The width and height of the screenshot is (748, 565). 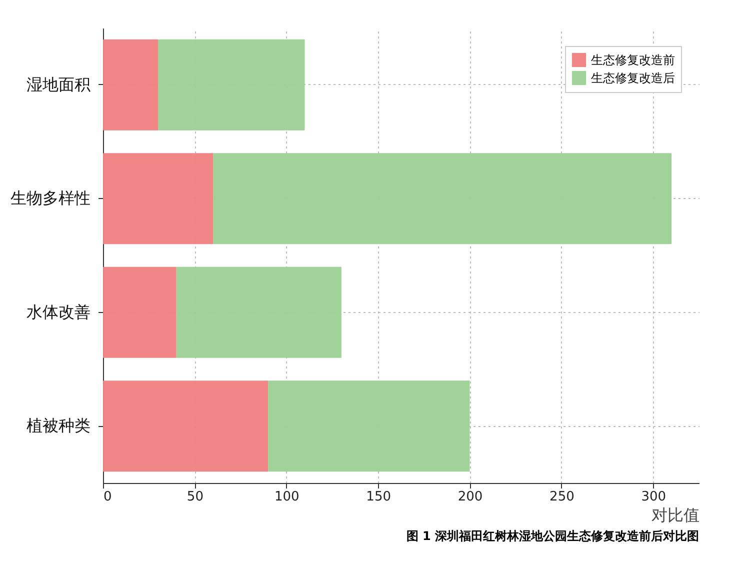 I want to click on y-tick-label: 湿地面积, so click(x=58, y=84).